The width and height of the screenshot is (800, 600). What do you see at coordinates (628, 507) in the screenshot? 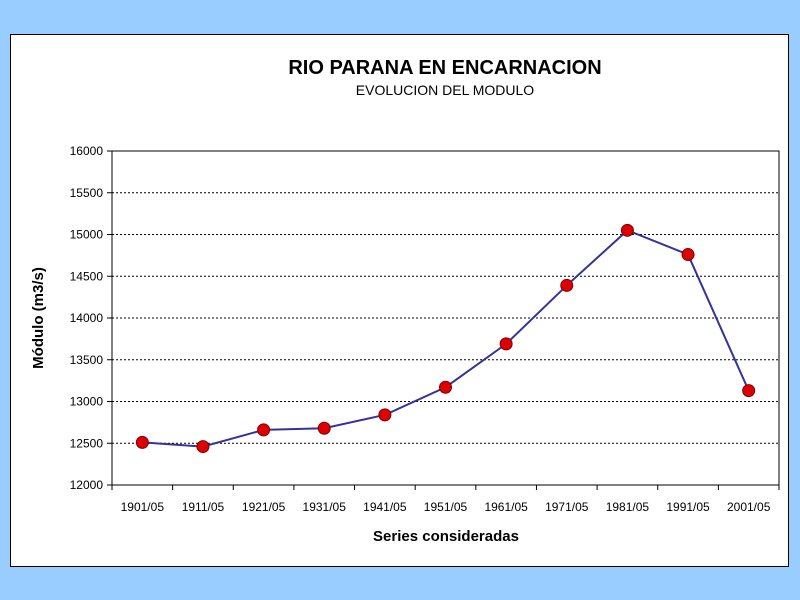
I see `x-tick-label: 1981/05` at bounding box center [628, 507].